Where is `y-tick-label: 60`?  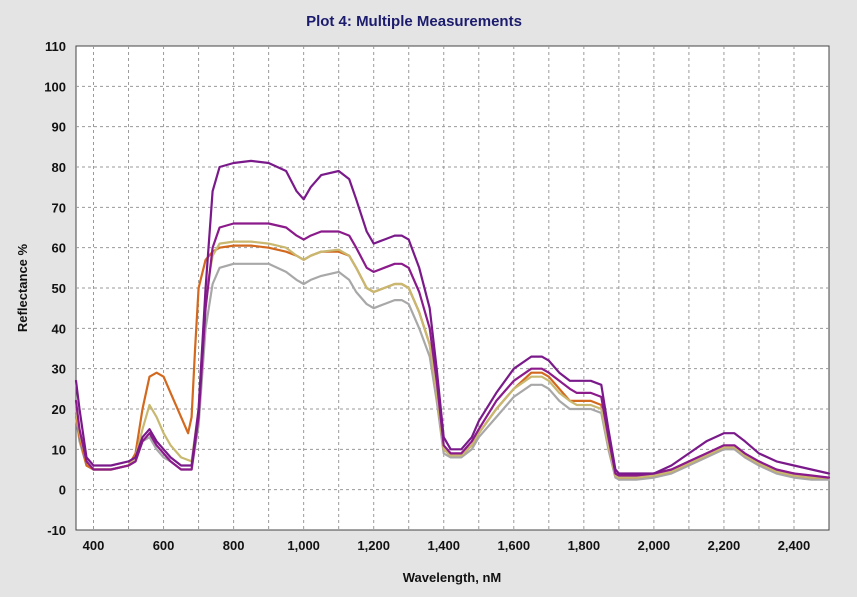
y-tick-label: 60 is located at coordinates (59, 248).